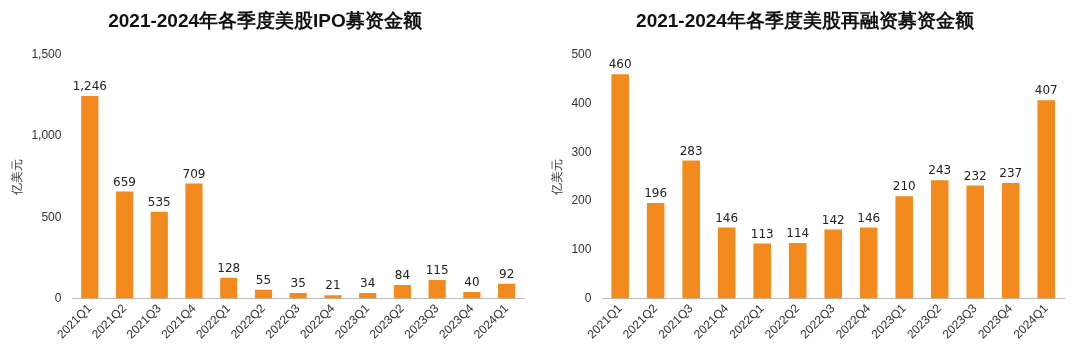 The image size is (1080, 349). I want to click on chart-title: 2021-2024年各季度美股再融资募资金额, so click(805, 20).